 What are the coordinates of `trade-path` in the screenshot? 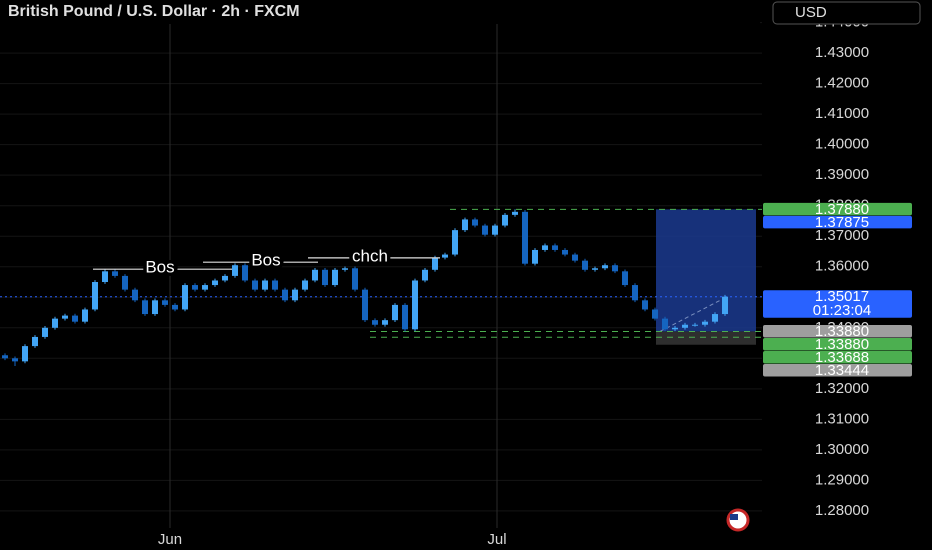 It's located at (693, 314).